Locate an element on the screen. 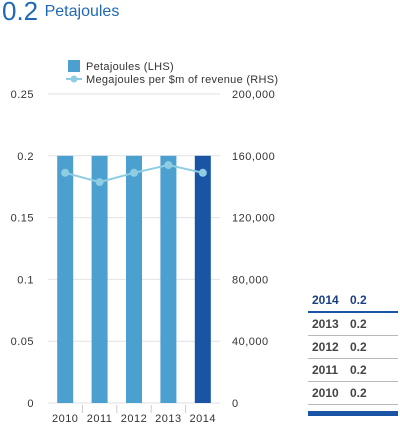 The height and width of the screenshot is (425, 400). left-axis-tick-label: 0.05 is located at coordinates (22, 342).